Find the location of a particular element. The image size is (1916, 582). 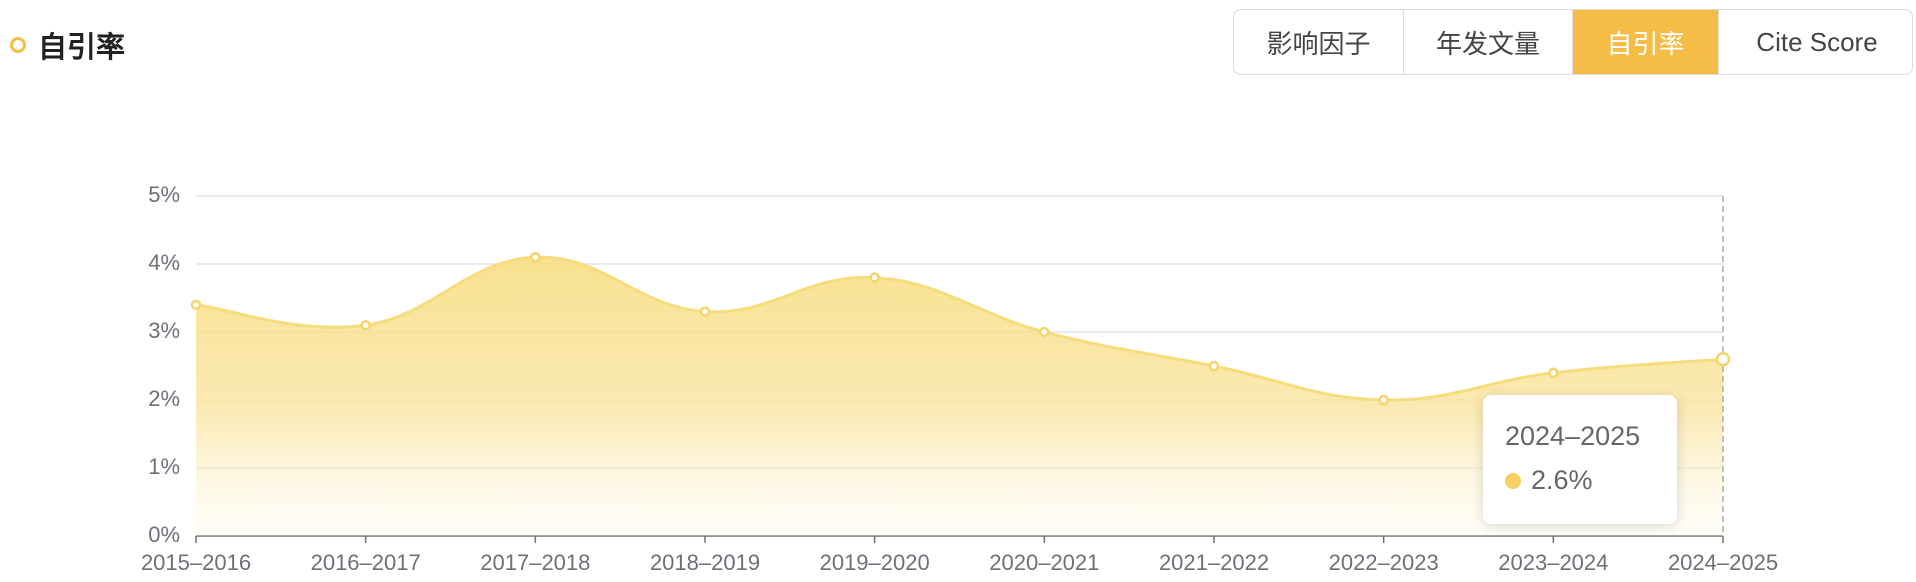

y-tick-label: 4% is located at coordinates (164, 262).